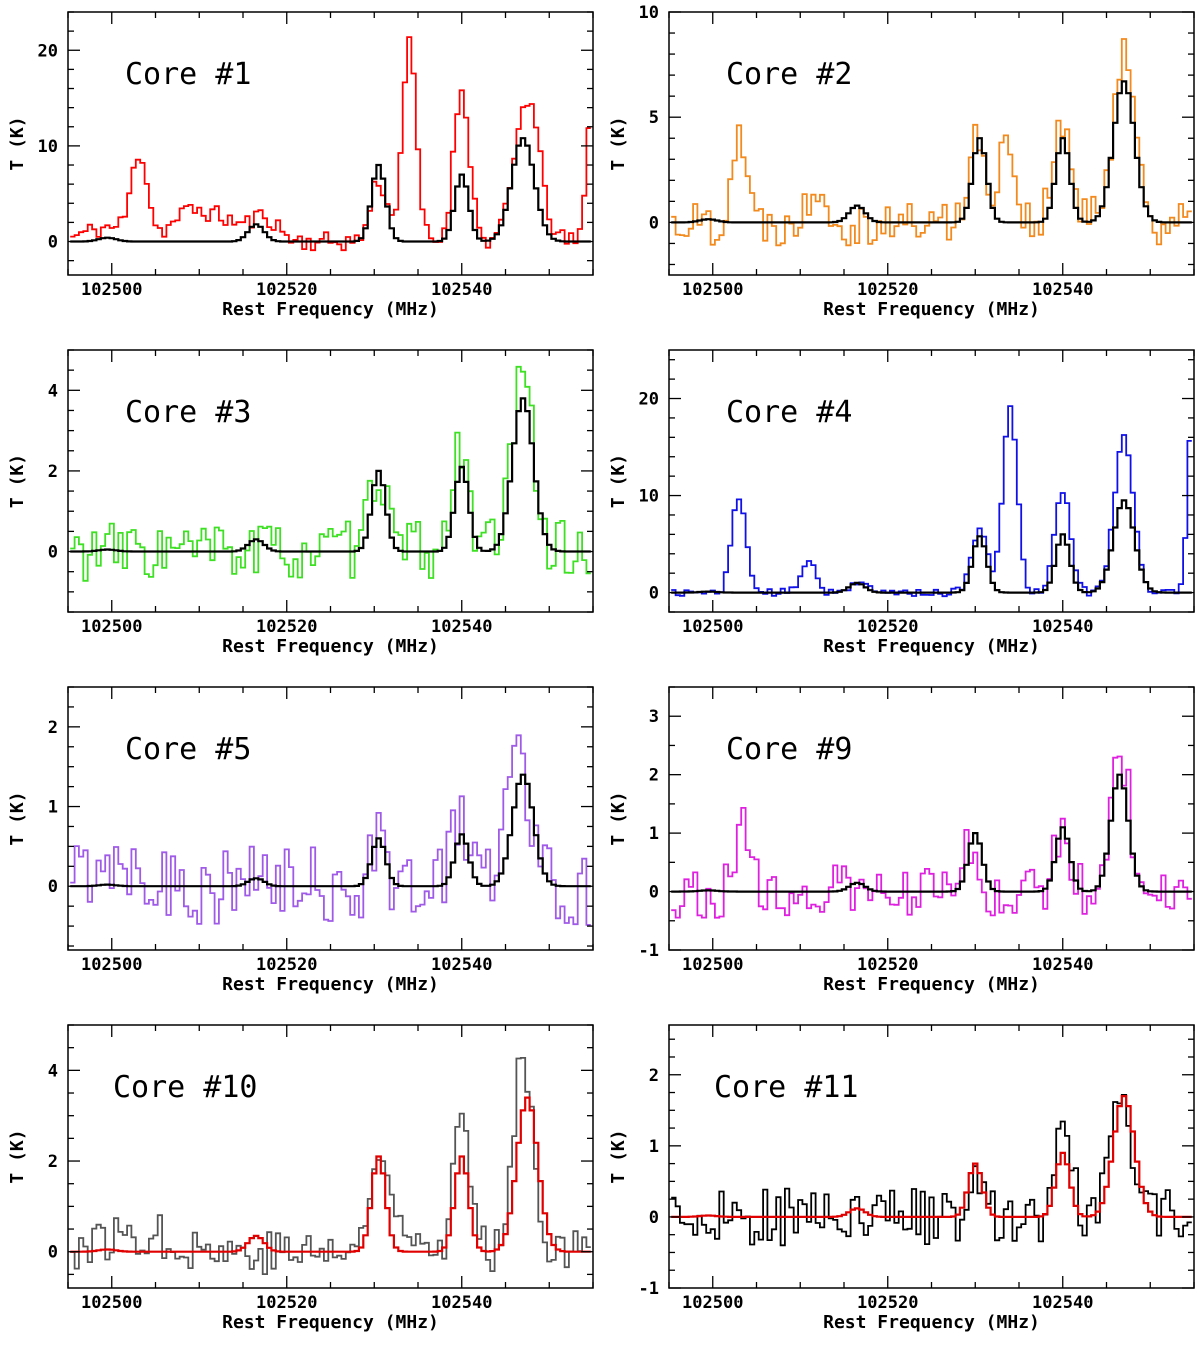  I want to click on panel-title: Core #11, so click(786, 1087).